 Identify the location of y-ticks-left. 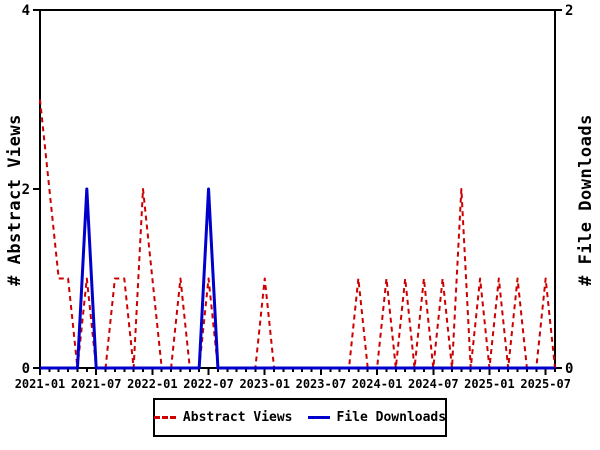
(36, 189).